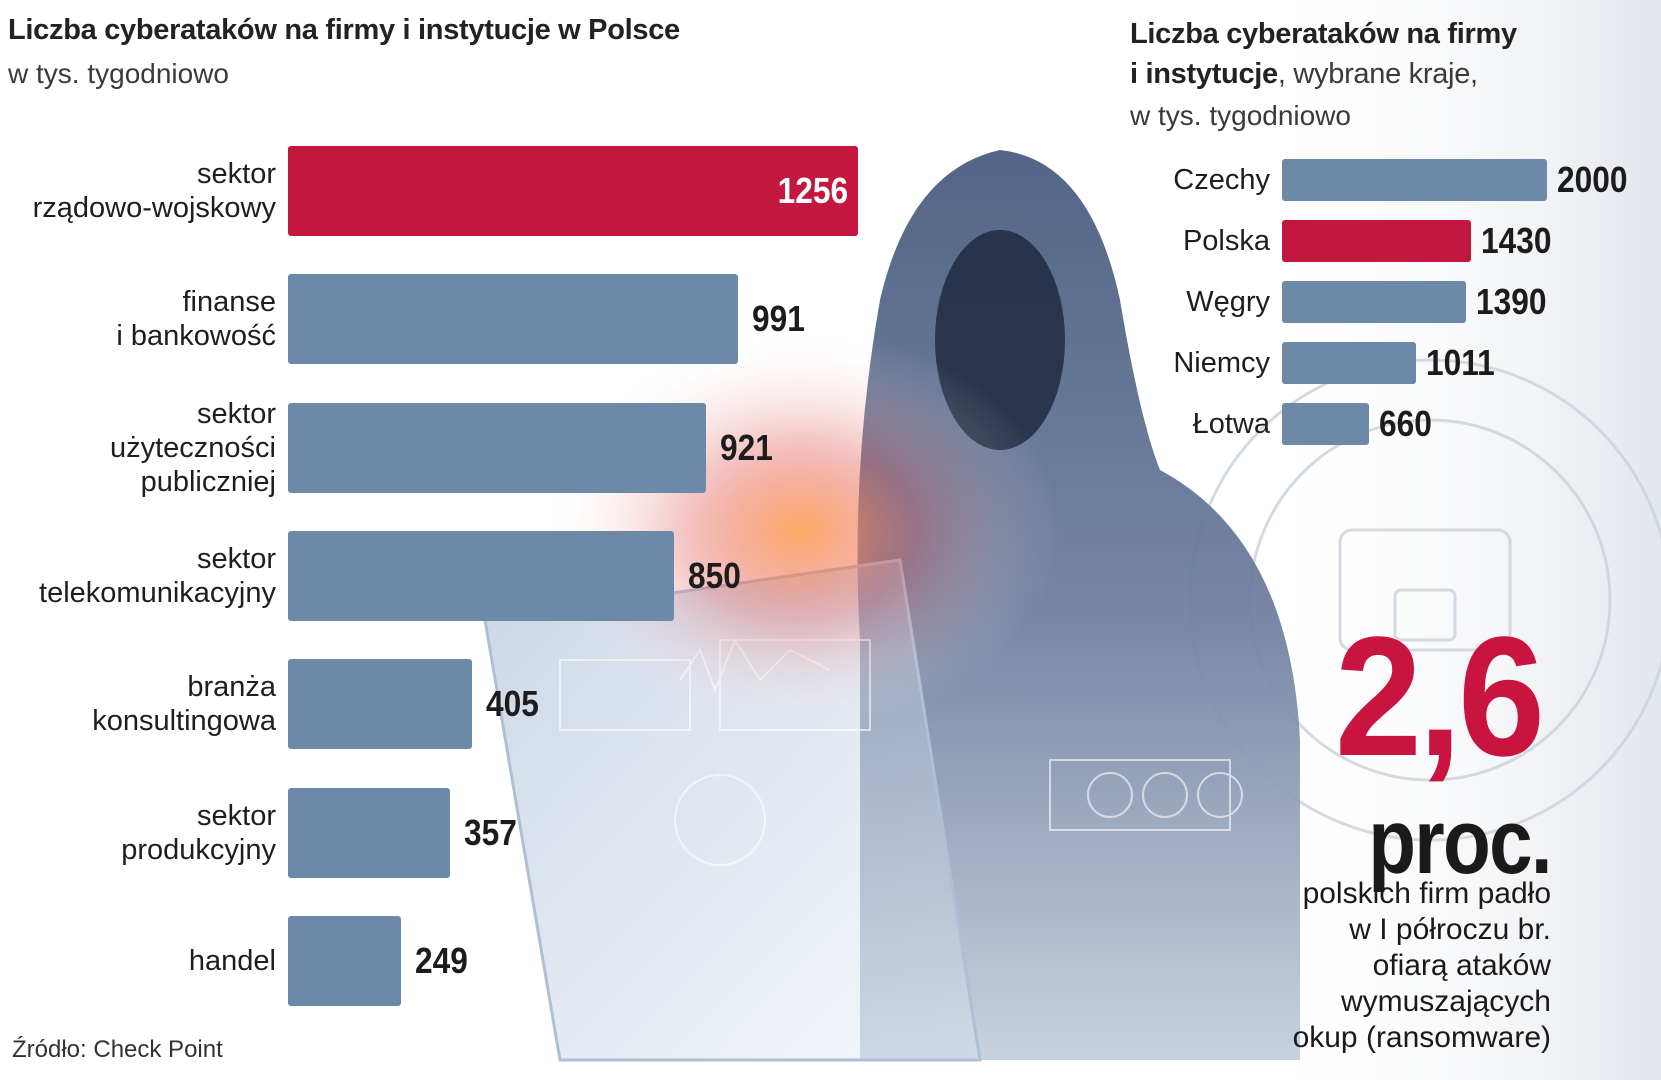 The width and height of the screenshot is (1661, 1080). Describe the element at coordinates (1240, 115) in the screenshot. I see `right-chart-subtitle: w tys. tygodniowo` at that location.